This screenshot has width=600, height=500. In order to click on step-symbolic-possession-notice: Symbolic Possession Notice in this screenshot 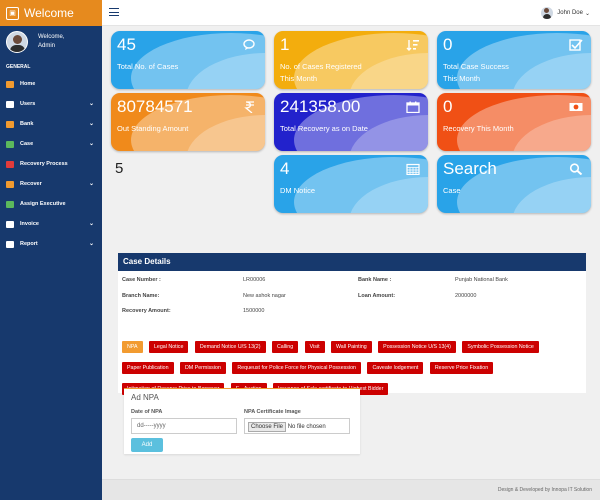, I will do `click(500, 347)`.